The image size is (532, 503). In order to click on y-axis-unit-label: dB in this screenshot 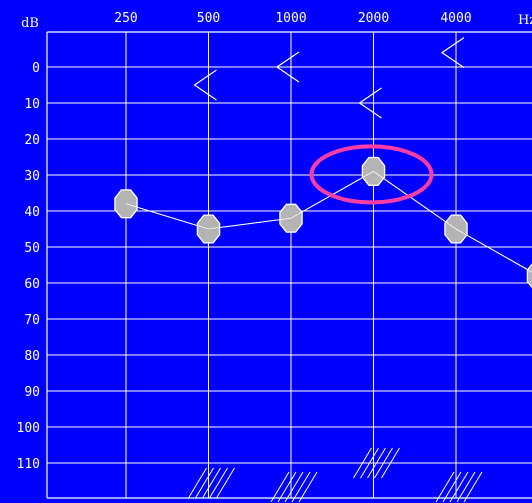, I will do `click(30, 23)`.